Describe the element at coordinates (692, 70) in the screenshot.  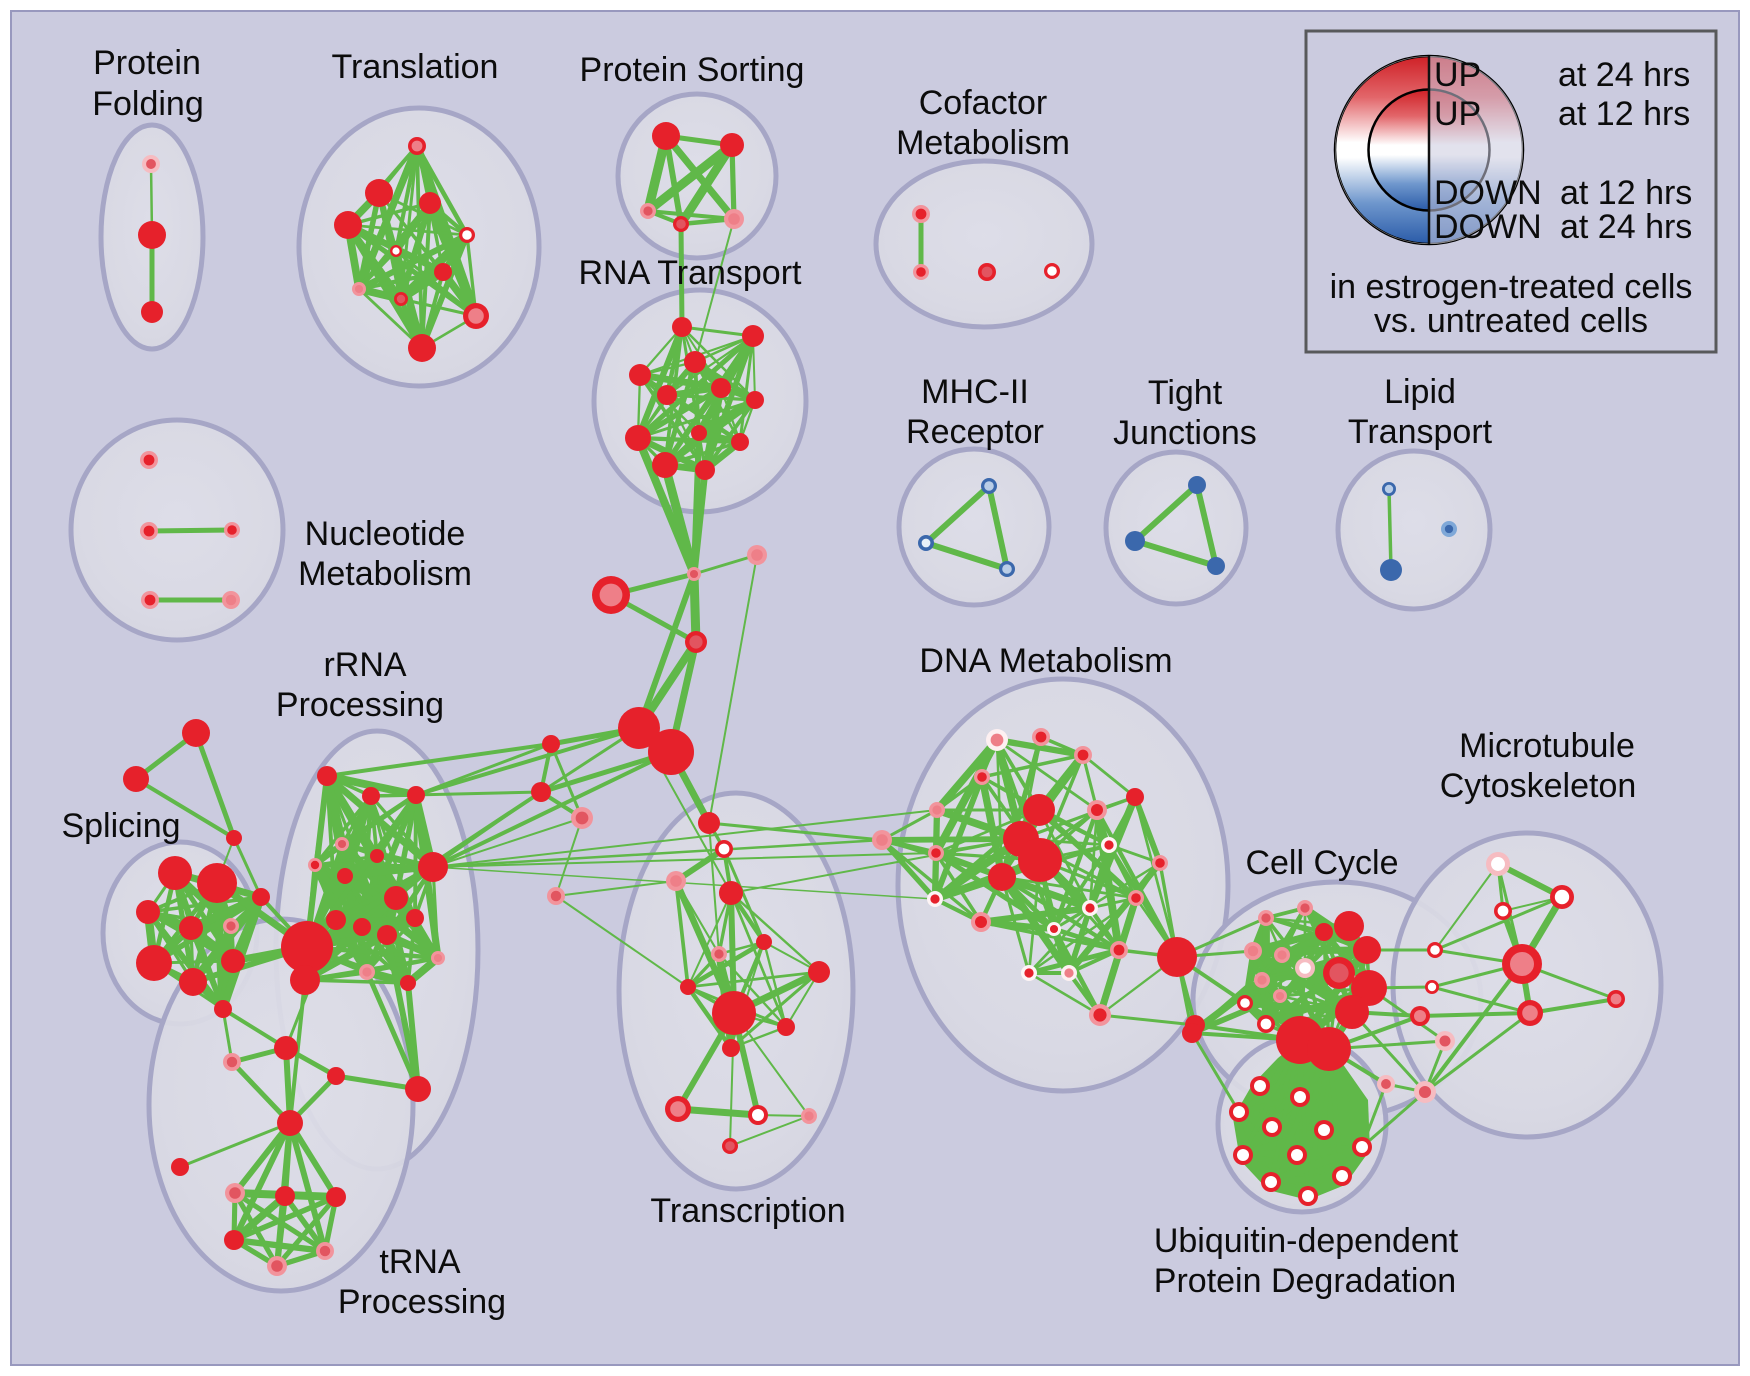
I see `svg-text: Protein Sorting` at that location.